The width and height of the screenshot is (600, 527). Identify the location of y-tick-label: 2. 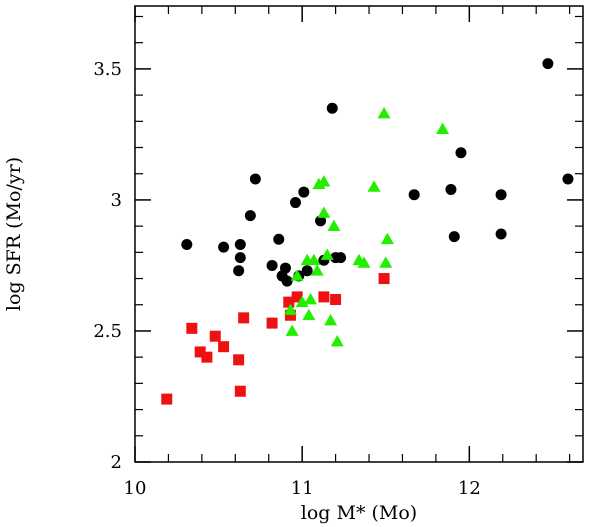
(116, 462).